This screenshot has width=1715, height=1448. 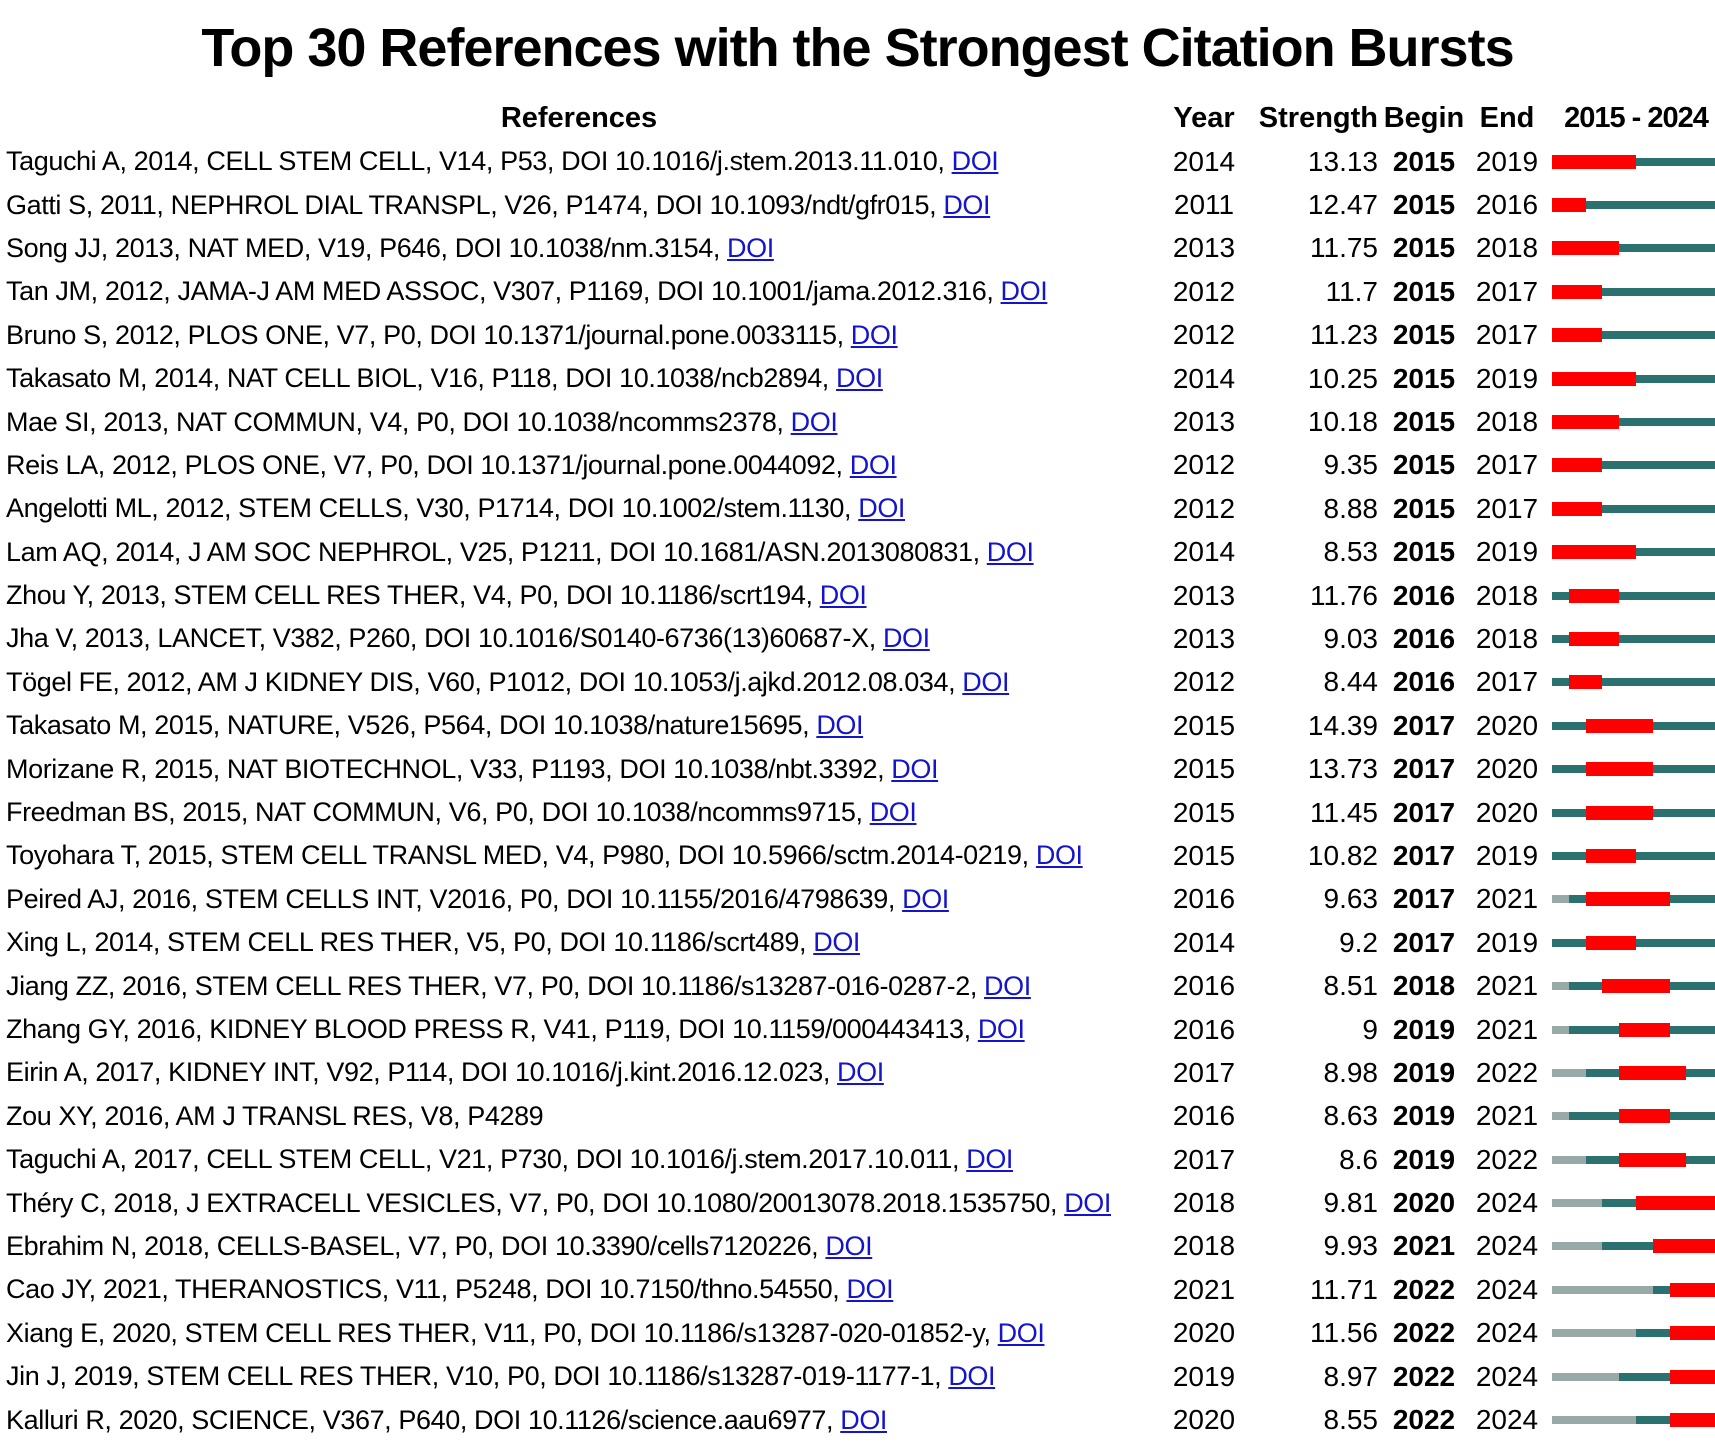 I want to click on strength-cell: 8.53, so click(x=1351, y=552).